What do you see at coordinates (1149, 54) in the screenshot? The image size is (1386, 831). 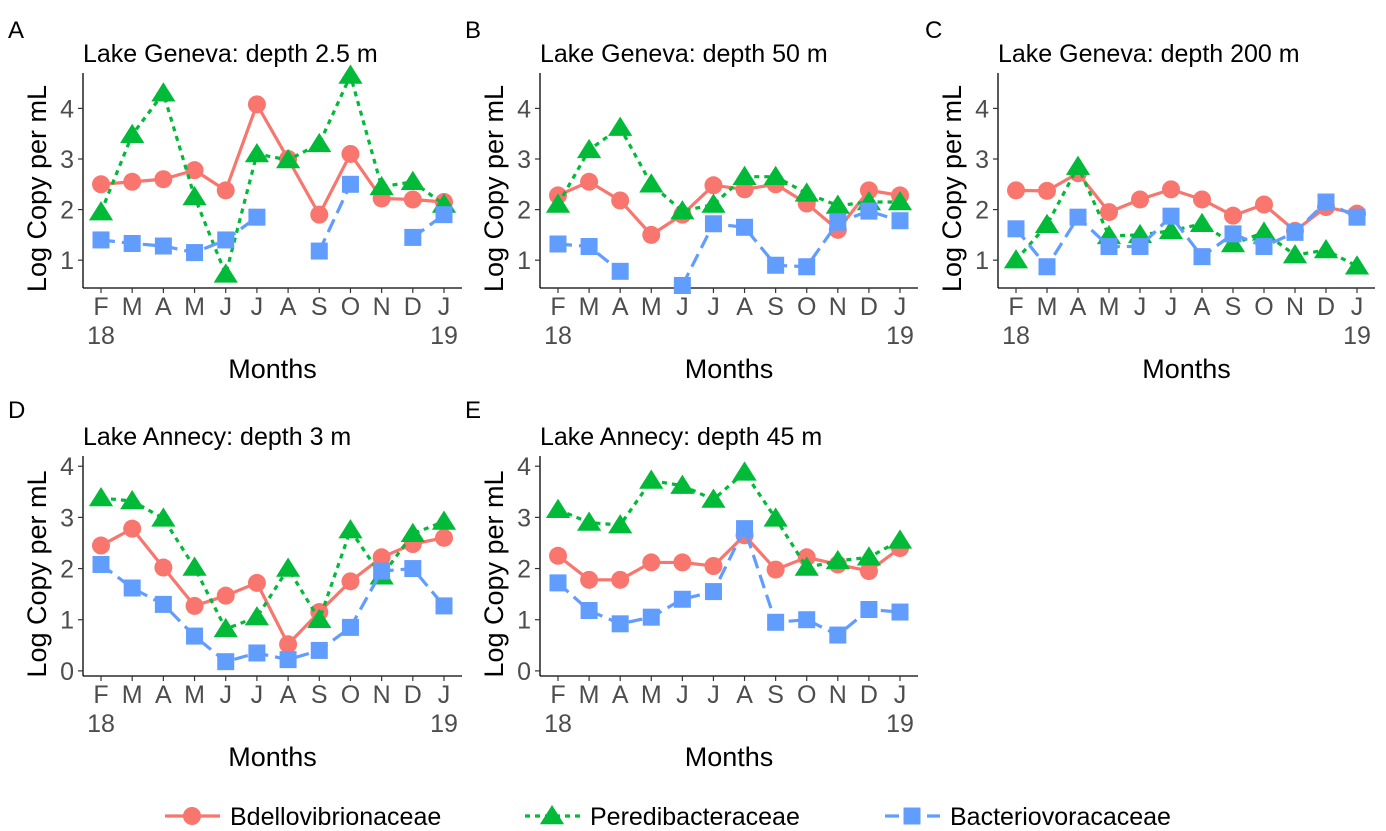 I see `panel-title: Lake Geneva: depth 200 m` at bounding box center [1149, 54].